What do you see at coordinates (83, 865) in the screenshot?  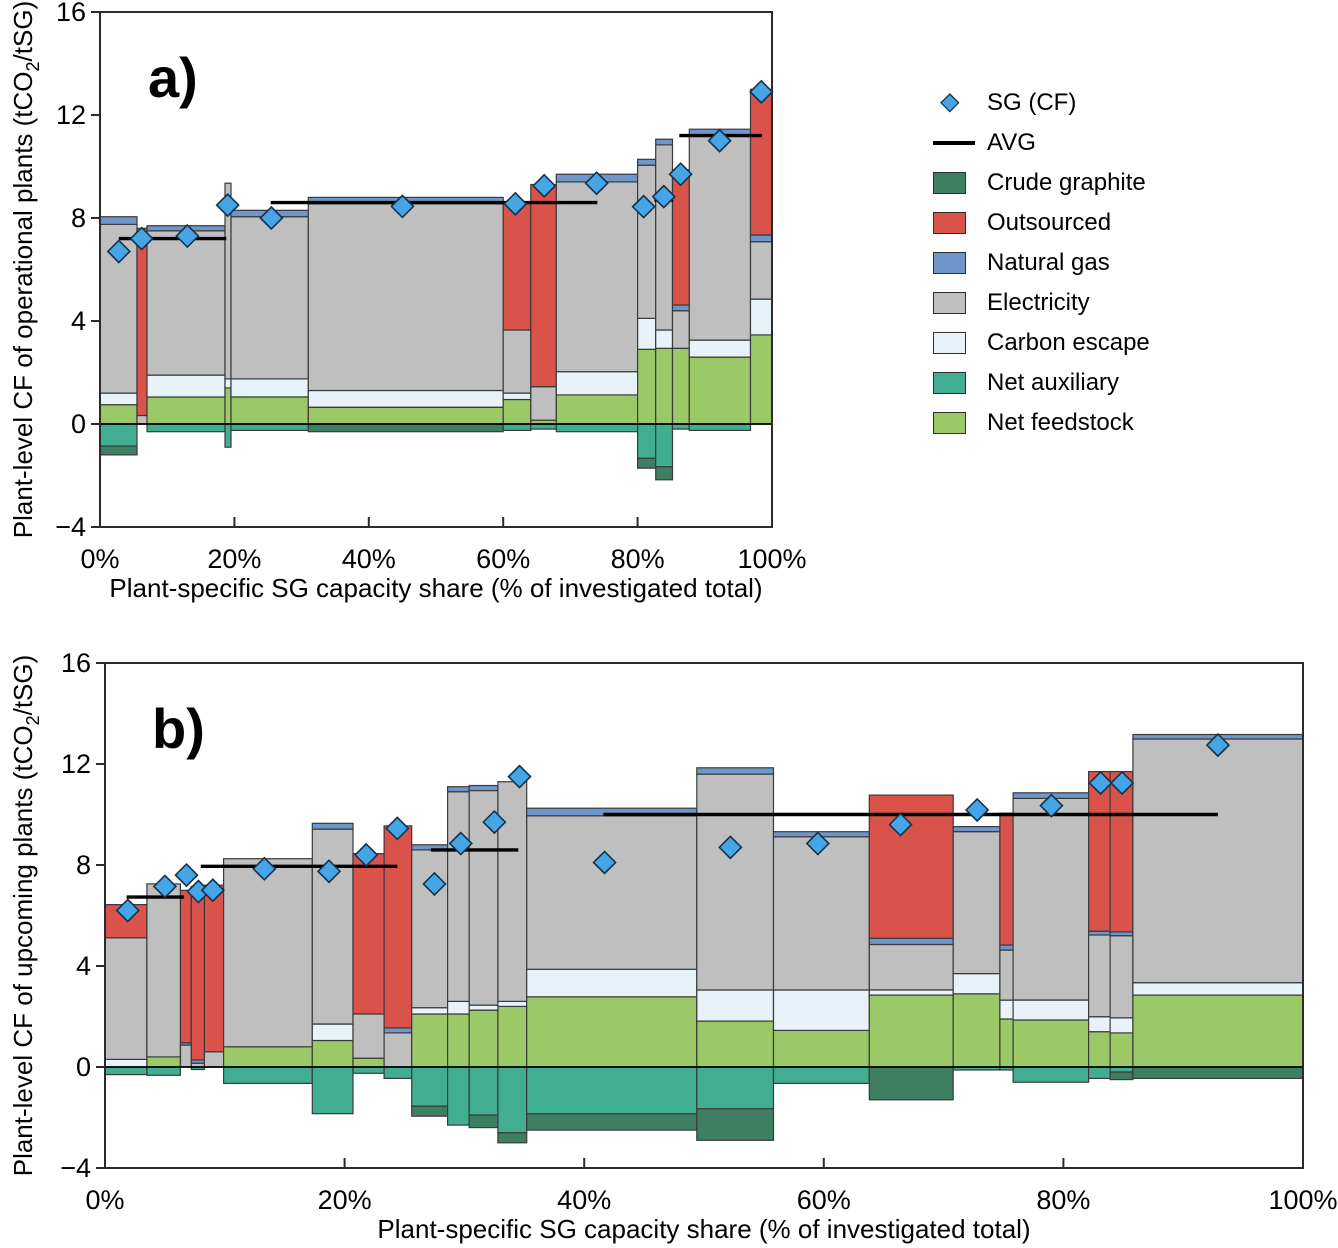 I see `y-tick-label: 8` at bounding box center [83, 865].